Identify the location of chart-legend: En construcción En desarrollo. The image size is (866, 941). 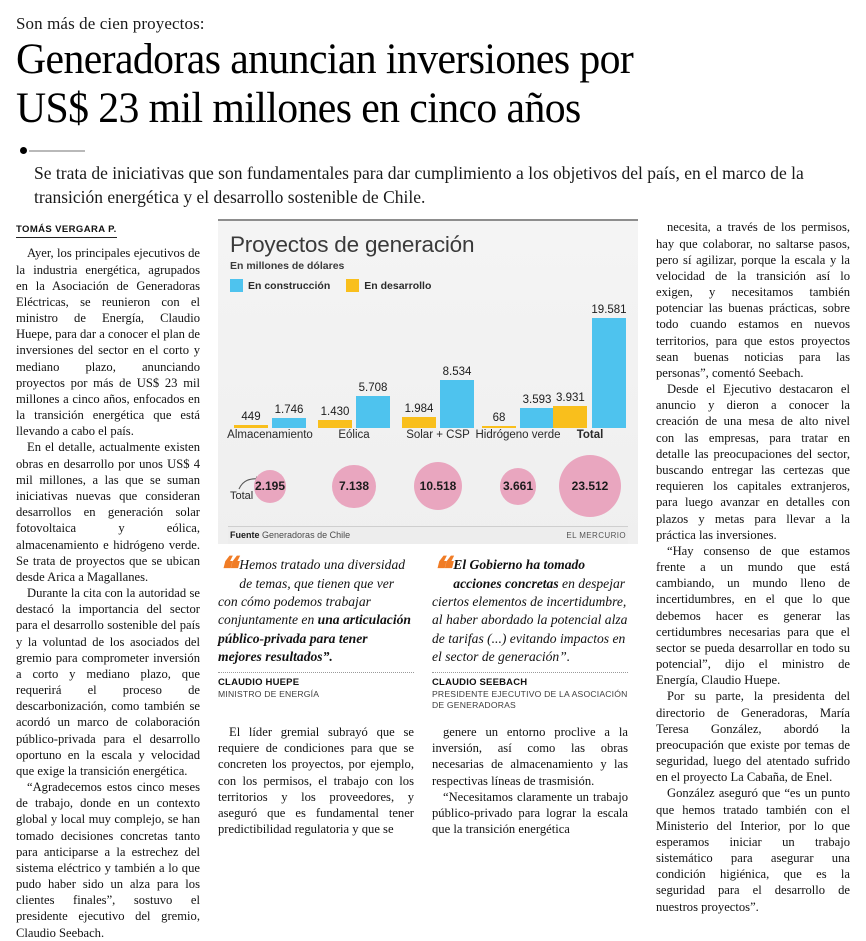
(429, 286).